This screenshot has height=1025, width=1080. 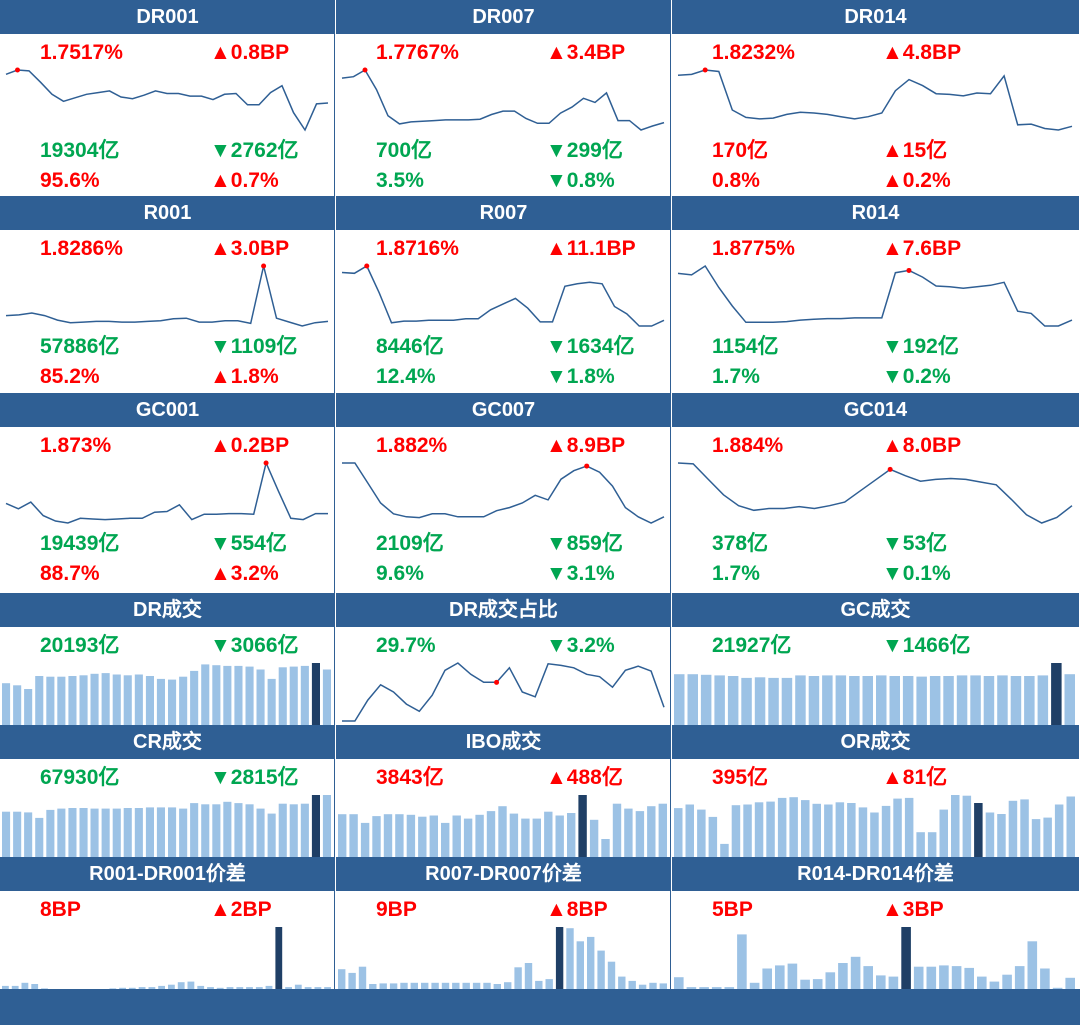 What do you see at coordinates (80, 777) in the screenshot?
I see `rate-row-value: 67930亿` at bounding box center [80, 777].